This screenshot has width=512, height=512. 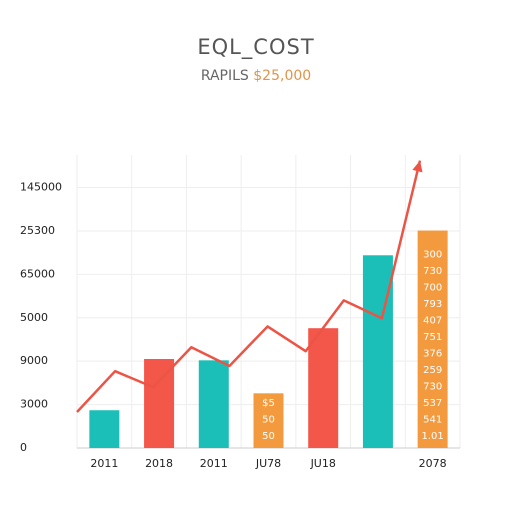 What do you see at coordinates (417, 166) in the screenshot?
I see `arrow-head` at bounding box center [417, 166].